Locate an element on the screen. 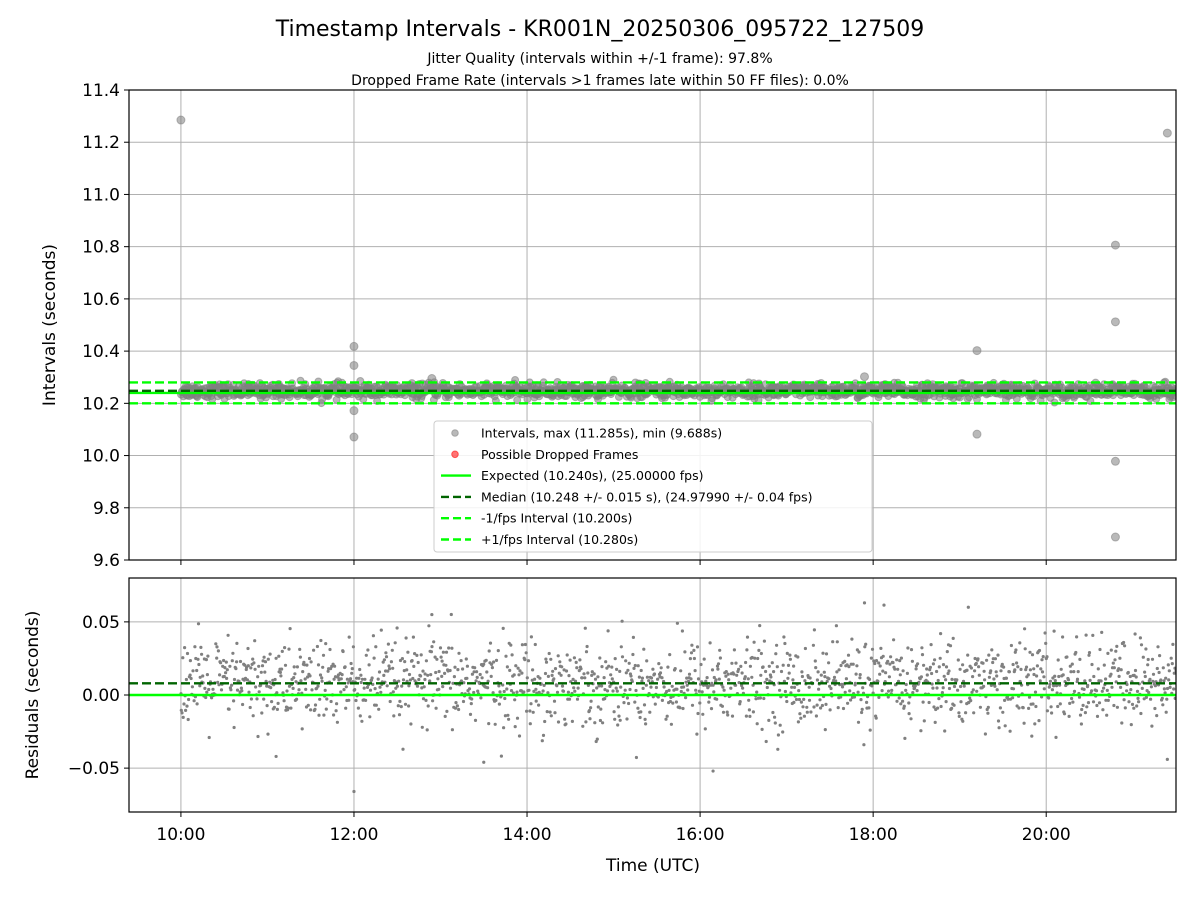 The image size is (1200, 904). bottom-ylabel: Residuals (seconds) is located at coordinates (33, 695).